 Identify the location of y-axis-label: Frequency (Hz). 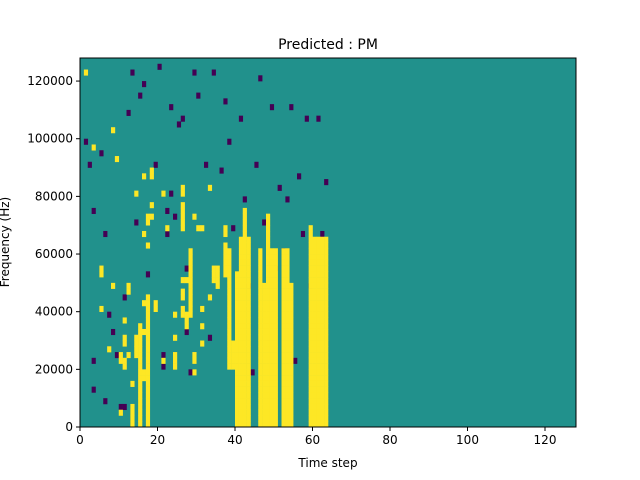
(6, 242).